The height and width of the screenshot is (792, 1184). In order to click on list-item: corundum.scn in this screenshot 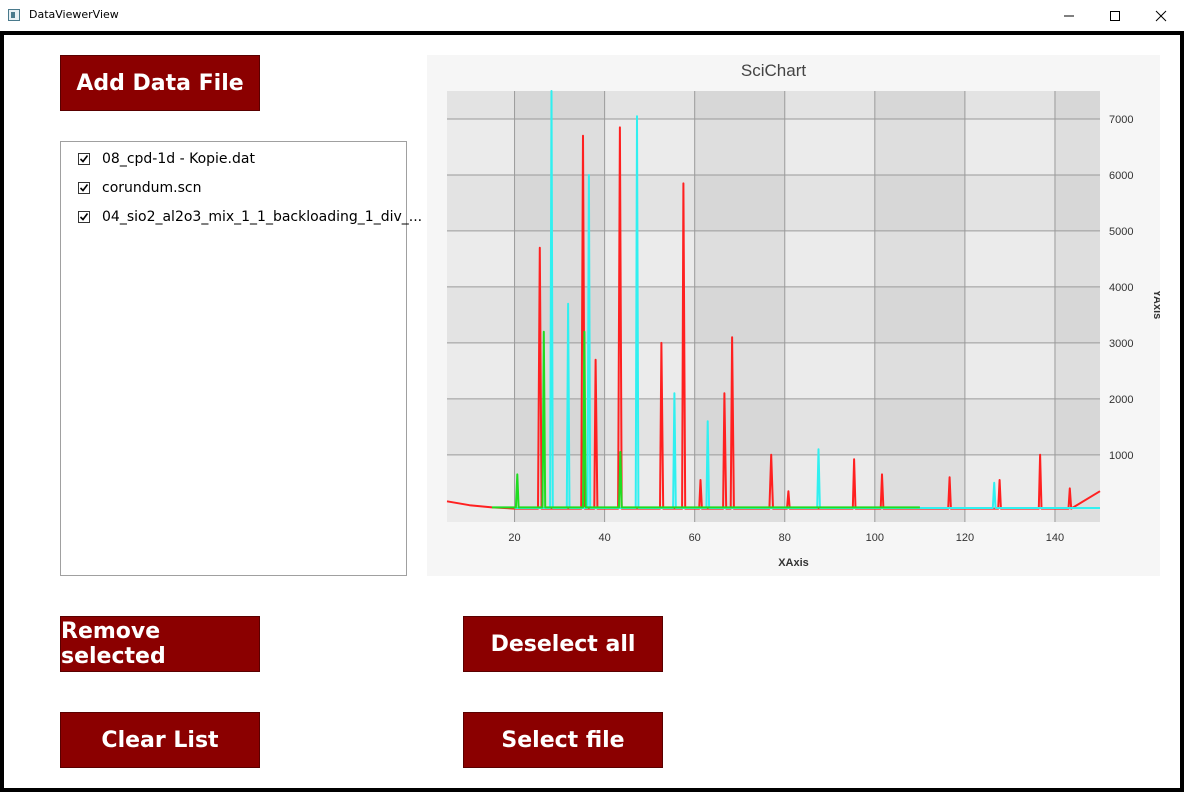, I will do `click(139, 188)`.